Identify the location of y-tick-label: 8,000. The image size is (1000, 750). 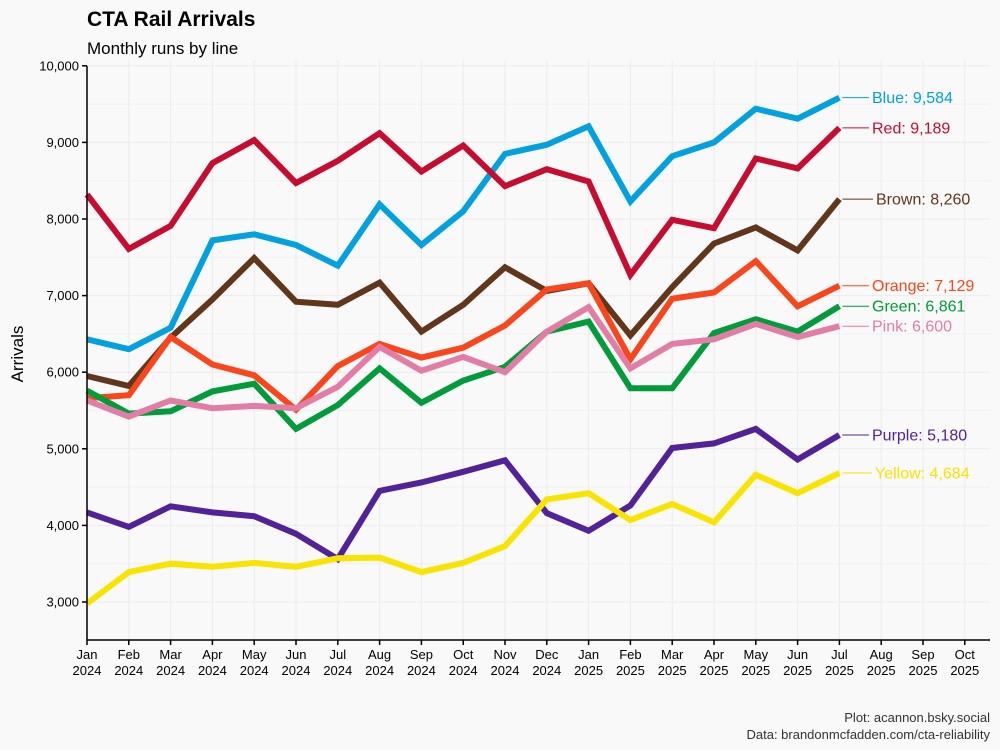
(62, 219).